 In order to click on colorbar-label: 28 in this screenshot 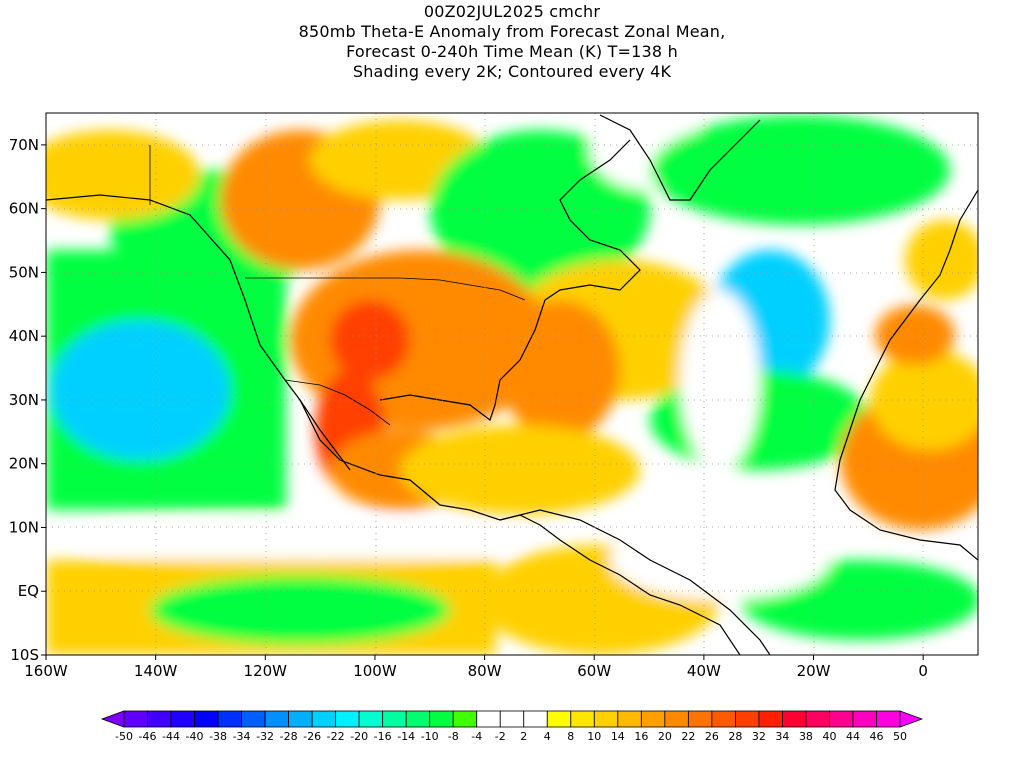, I will do `click(735, 736)`.